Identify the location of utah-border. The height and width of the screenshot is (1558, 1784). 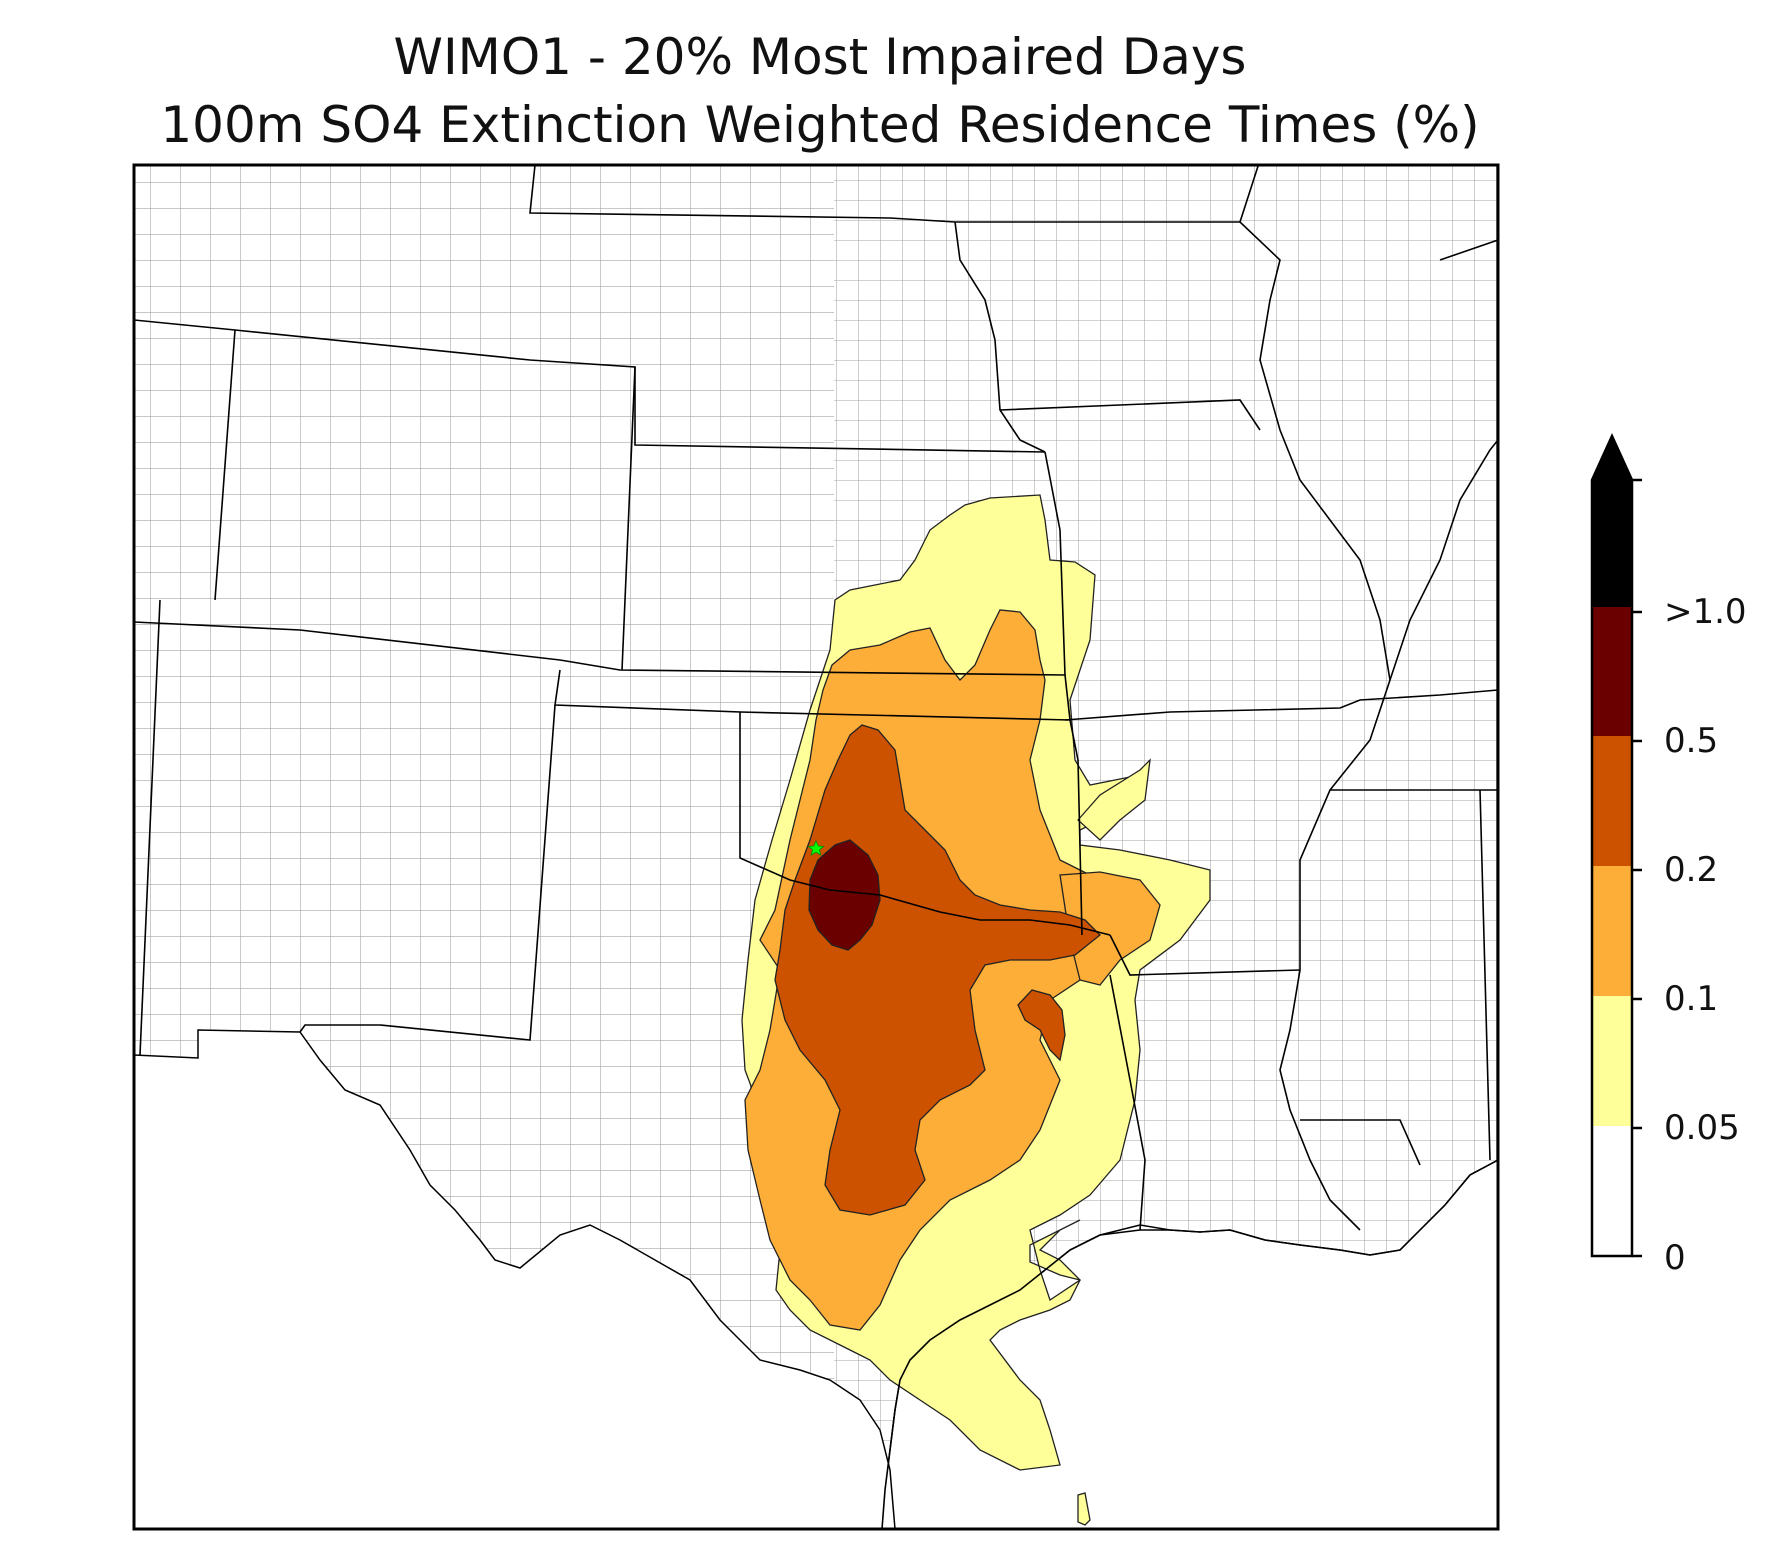
(225, 465).